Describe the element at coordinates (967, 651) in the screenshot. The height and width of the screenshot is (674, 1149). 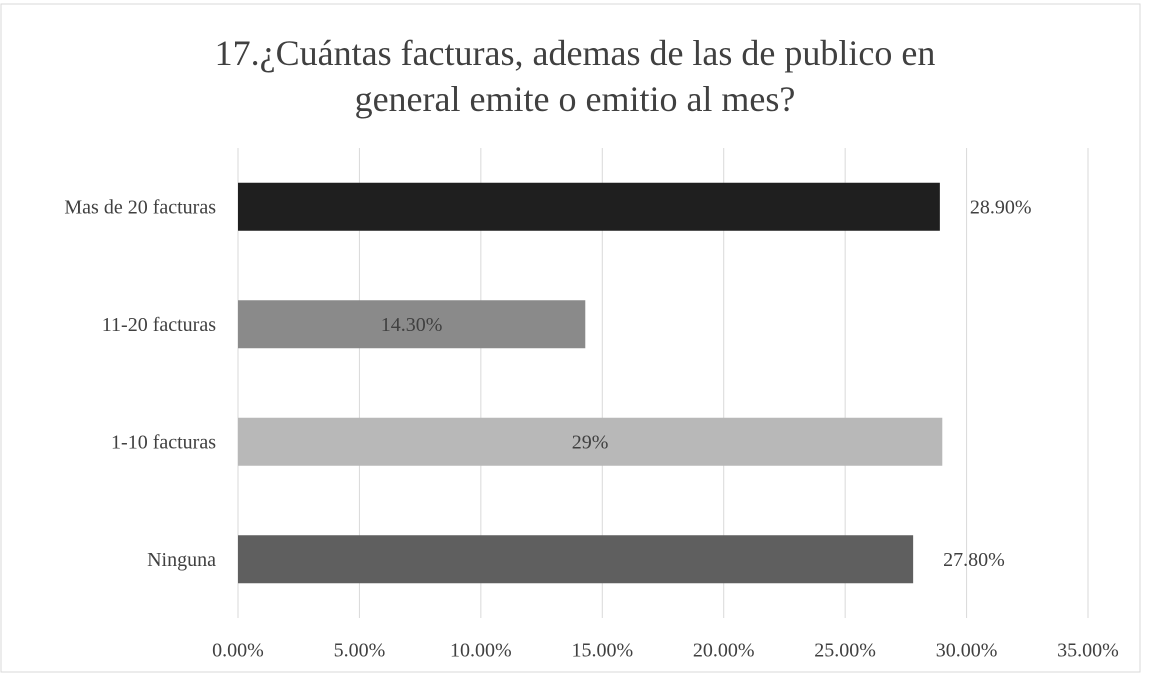
I see `x-tick-label: 30.00%` at that location.